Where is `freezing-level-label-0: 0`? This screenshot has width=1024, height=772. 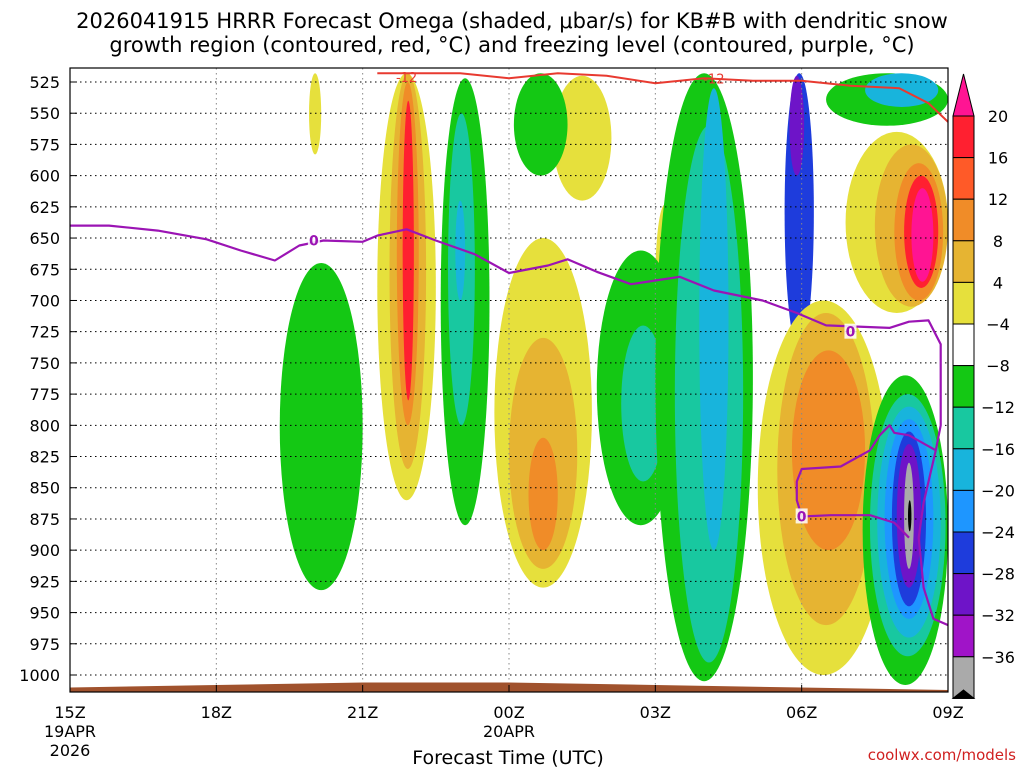 freezing-level-label-0: 0 is located at coordinates (314, 242).